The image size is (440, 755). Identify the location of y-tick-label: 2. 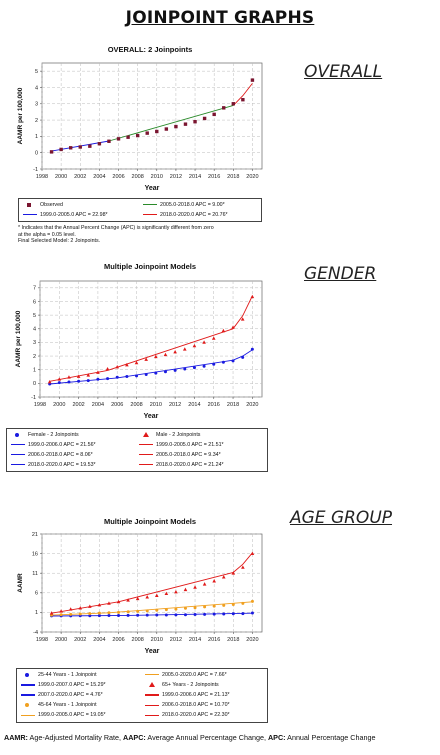
(36, 121).